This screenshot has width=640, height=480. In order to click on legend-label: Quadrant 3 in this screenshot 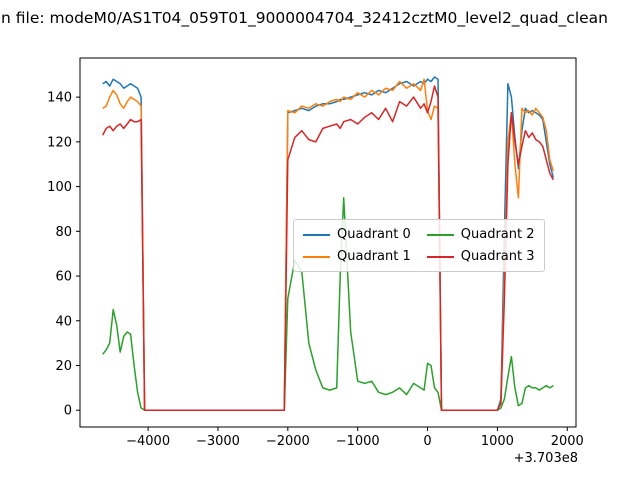, I will do `click(497, 256)`.